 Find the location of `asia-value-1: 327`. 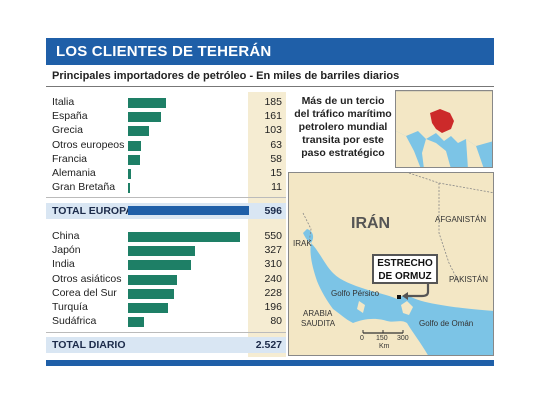

asia-value-1: 327 is located at coordinates (273, 250).